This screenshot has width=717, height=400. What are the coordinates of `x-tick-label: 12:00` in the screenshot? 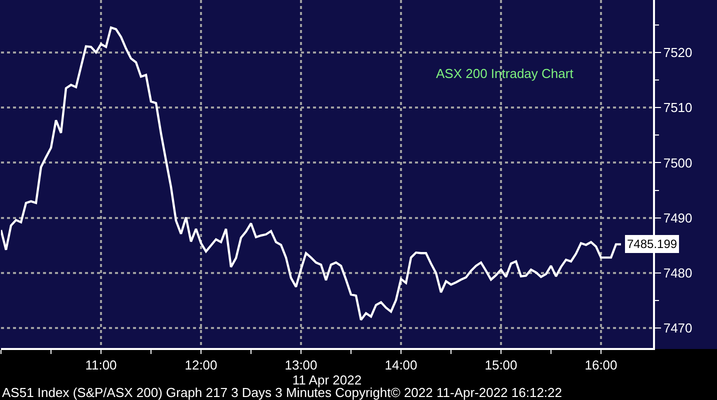 It's located at (201, 364).